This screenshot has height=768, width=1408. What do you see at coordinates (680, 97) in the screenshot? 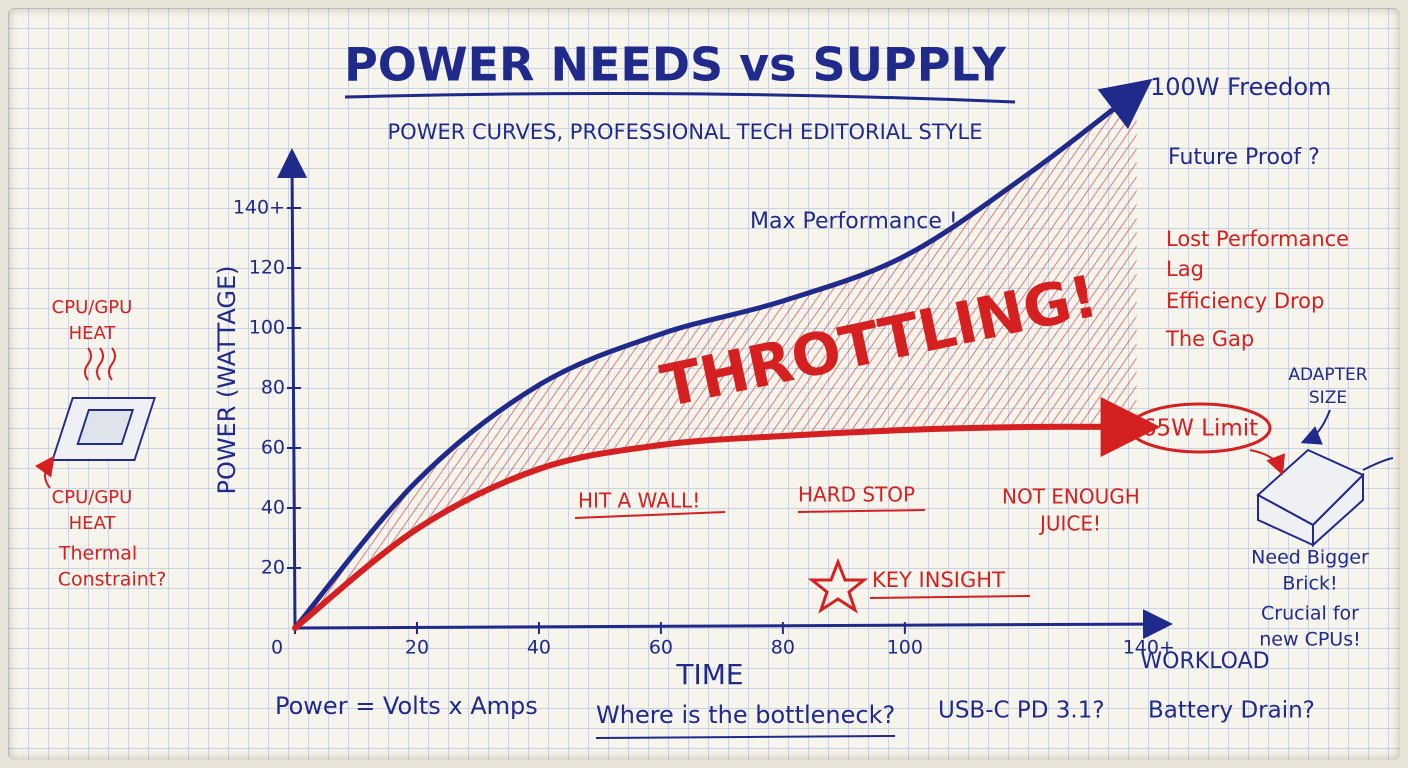
I see `title-underline` at bounding box center [680, 97].